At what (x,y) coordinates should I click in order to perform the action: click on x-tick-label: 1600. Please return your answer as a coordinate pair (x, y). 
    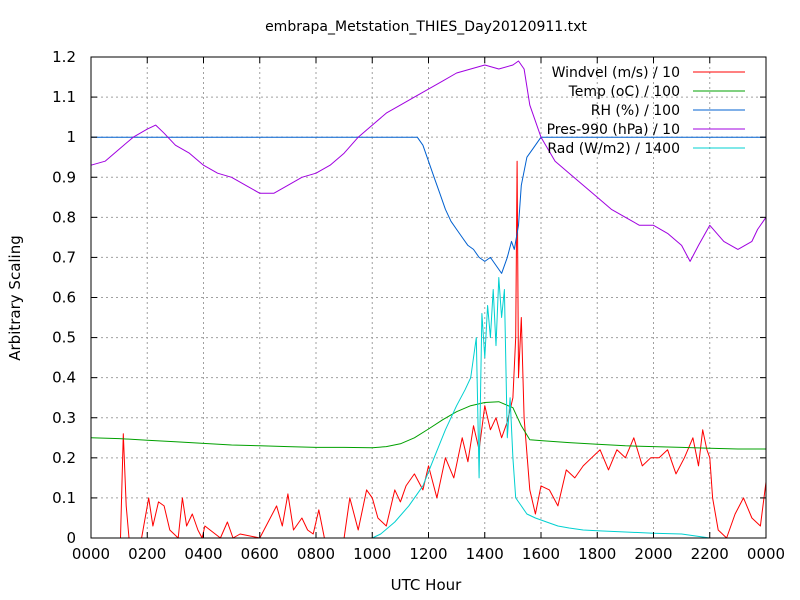
    Looking at the image, I should click on (541, 554).